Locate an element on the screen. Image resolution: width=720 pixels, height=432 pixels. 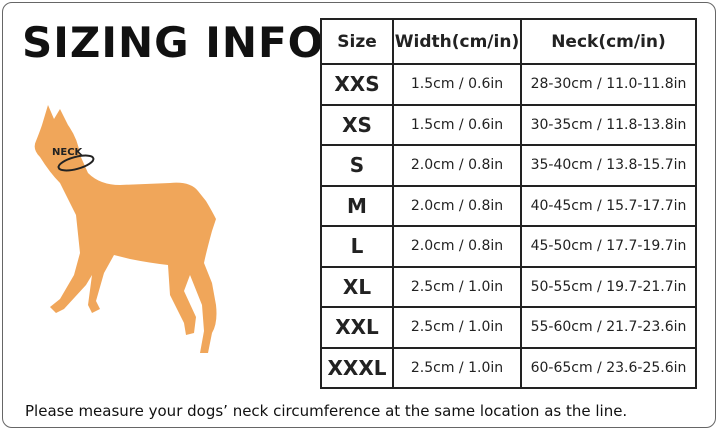
header-row: Size Width(cm/in) Neck(cm/in) is located at coordinates (508, 41).